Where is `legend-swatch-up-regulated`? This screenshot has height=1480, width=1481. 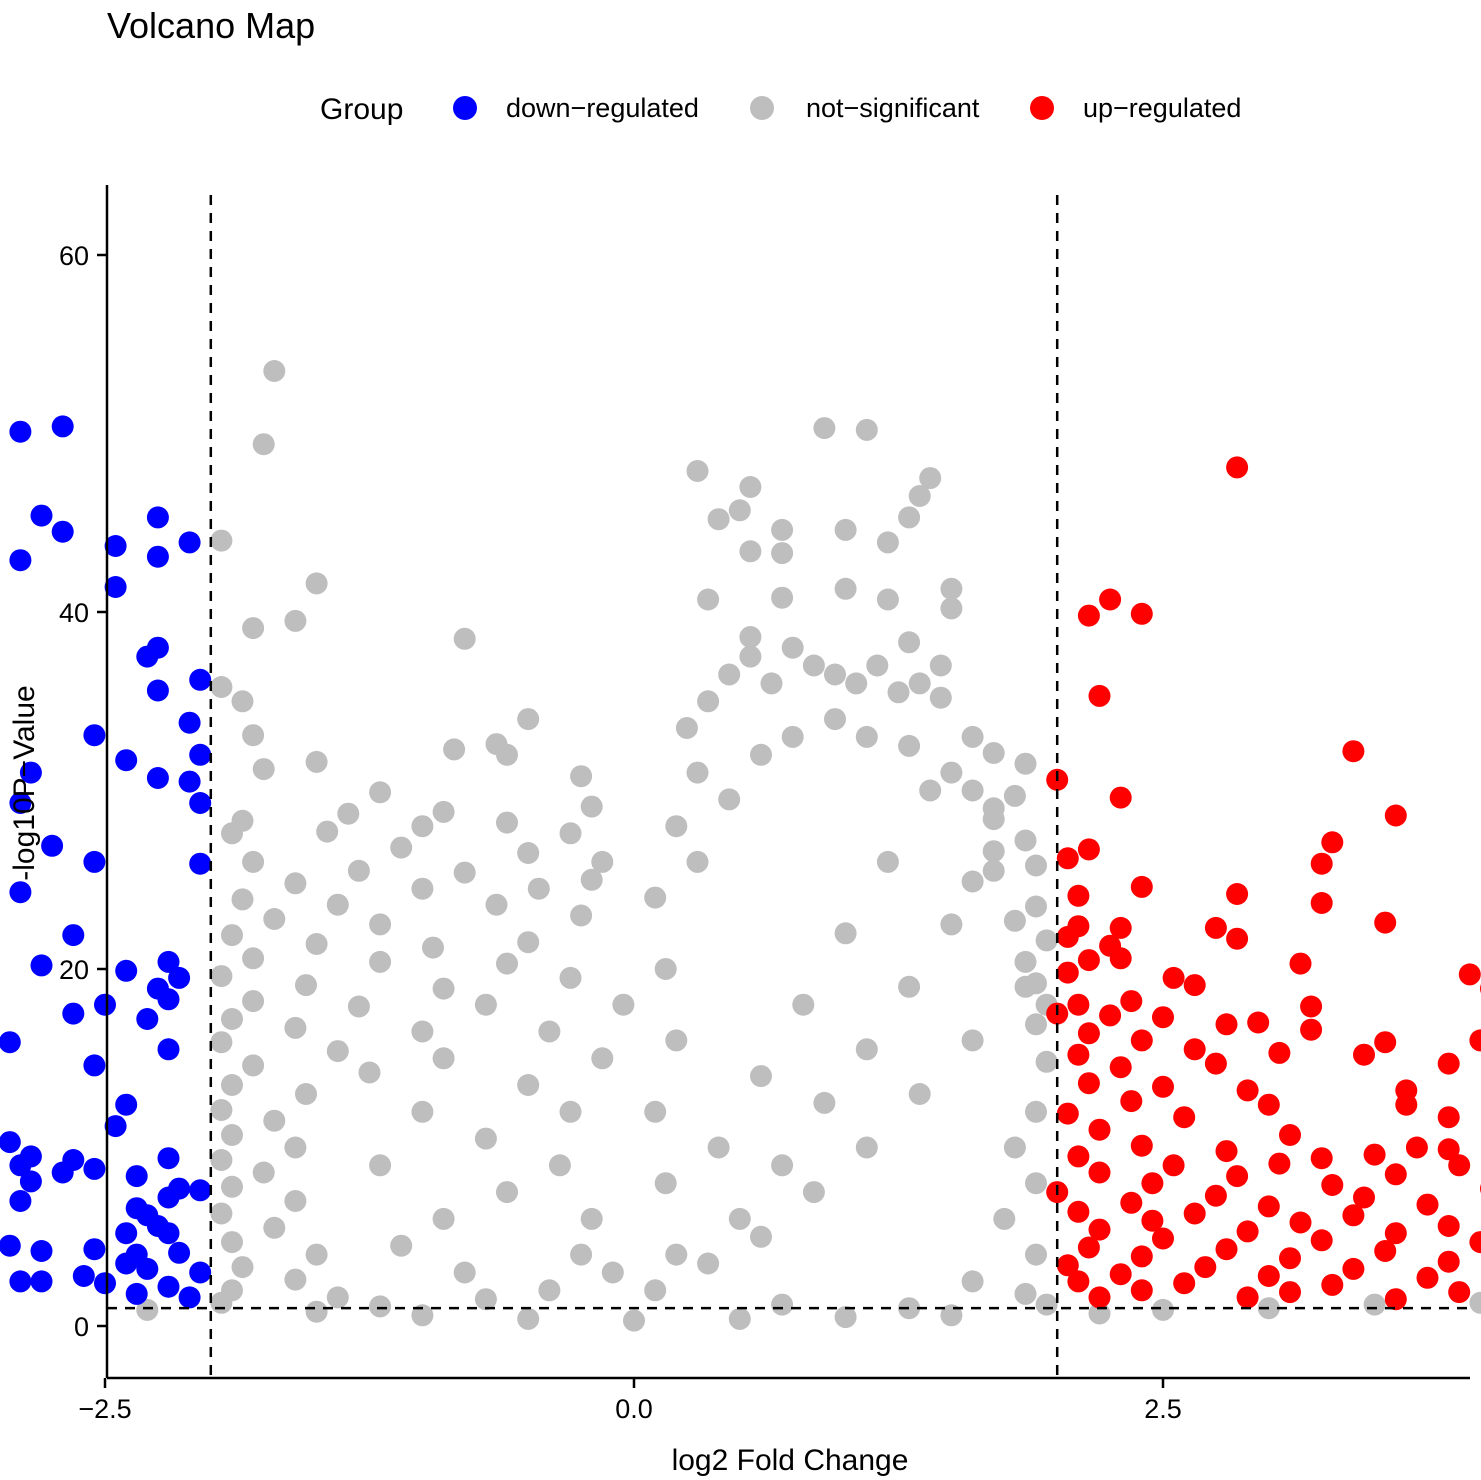
legend-swatch-up-regulated is located at coordinates (1042, 108).